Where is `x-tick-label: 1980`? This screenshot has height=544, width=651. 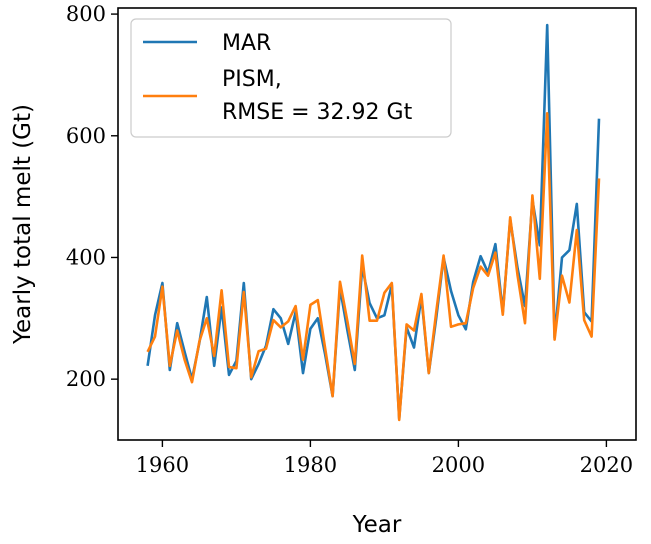 x-tick-label: 1980 is located at coordinates (310, 465).